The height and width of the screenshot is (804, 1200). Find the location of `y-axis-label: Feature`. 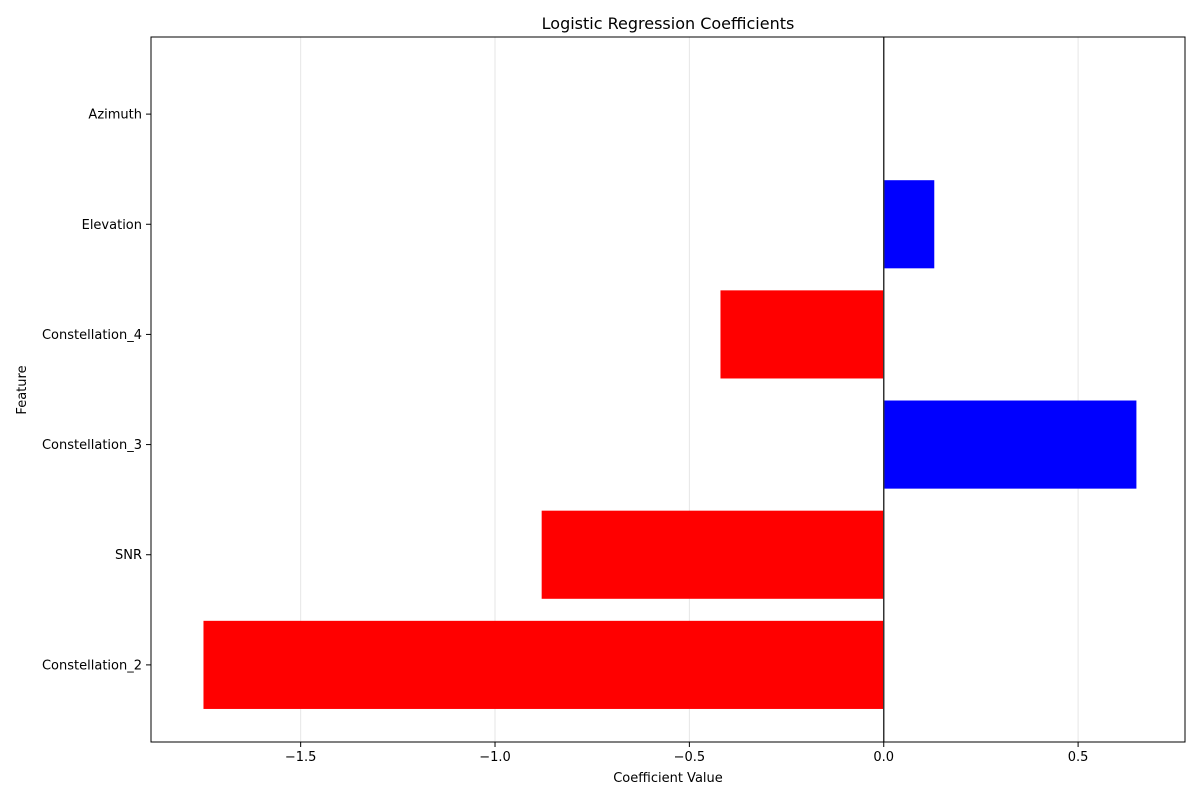

y-axis-label: Feature is located at coordinates (22, 389).